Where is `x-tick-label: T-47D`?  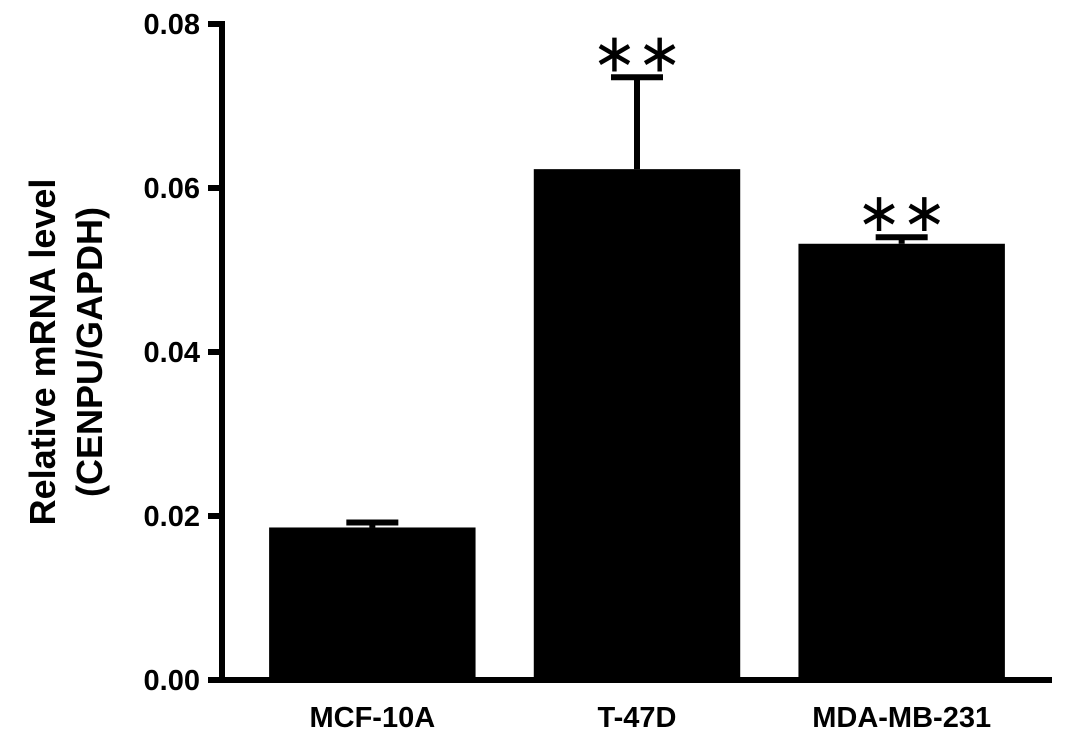
x-tick-label: T-47D is located at coordinates (637, 718).